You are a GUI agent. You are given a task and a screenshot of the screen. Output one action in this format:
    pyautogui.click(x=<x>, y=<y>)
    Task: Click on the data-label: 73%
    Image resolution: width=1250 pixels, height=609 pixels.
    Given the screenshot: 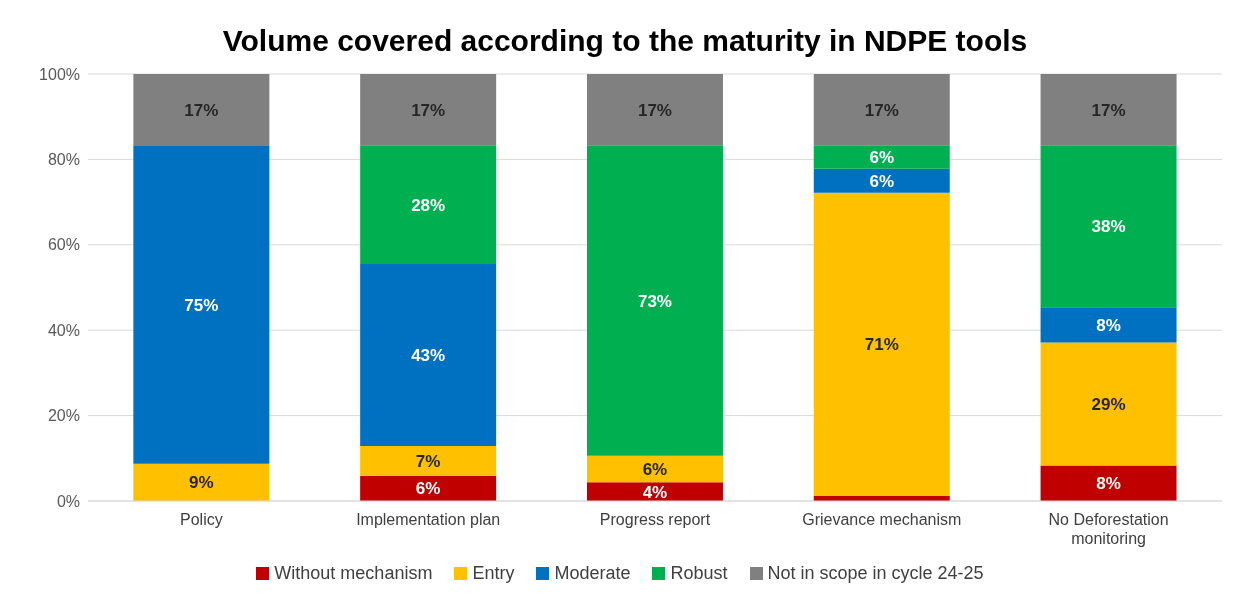 What is the action you would take?
    pyautogui.click(x=654, y=301)
    